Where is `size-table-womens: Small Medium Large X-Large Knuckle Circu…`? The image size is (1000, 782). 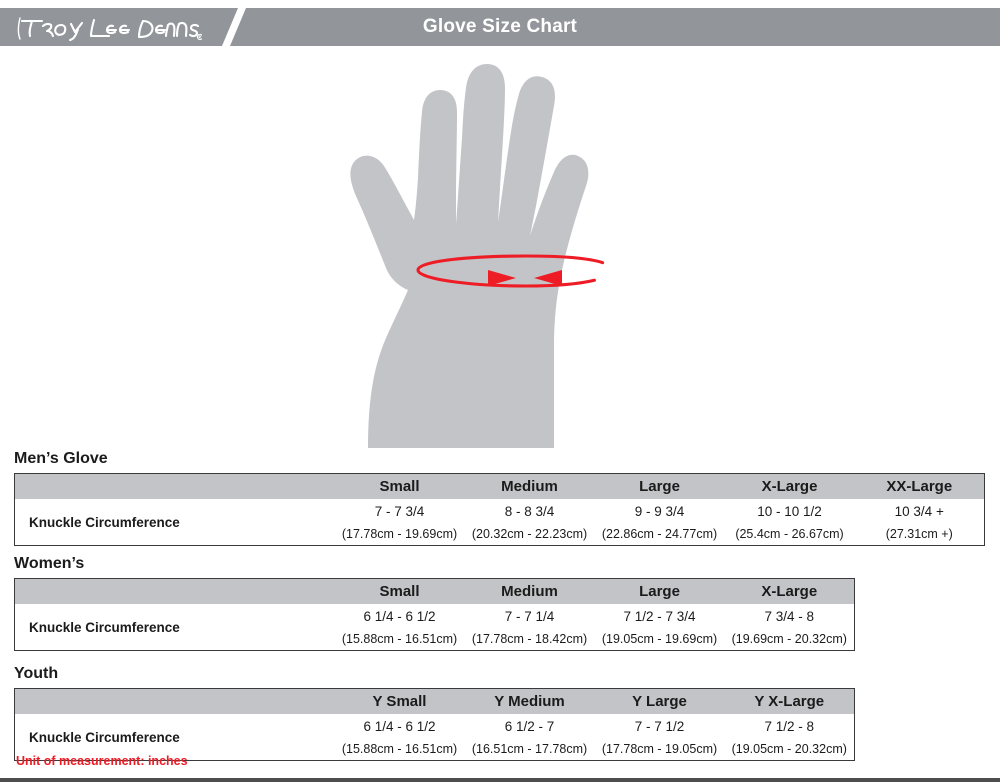 size-table-womens: Small Medium Large X-Large Knuckle Circu… is located at coordinates (434, 614).